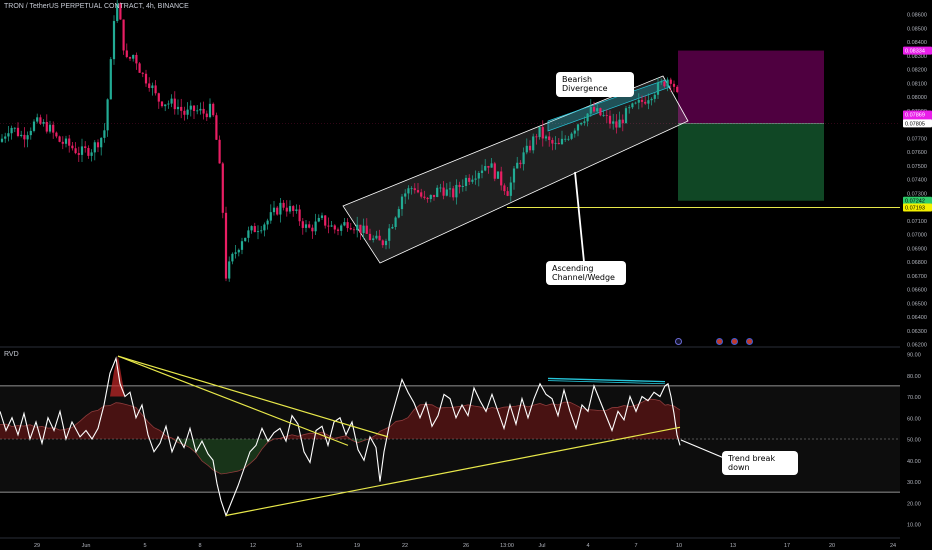 The image size is (932, 550). Describe the element at coordinates (914, 504) in the screenshot. I see `rvd-tick-label: 20.00` at that location.